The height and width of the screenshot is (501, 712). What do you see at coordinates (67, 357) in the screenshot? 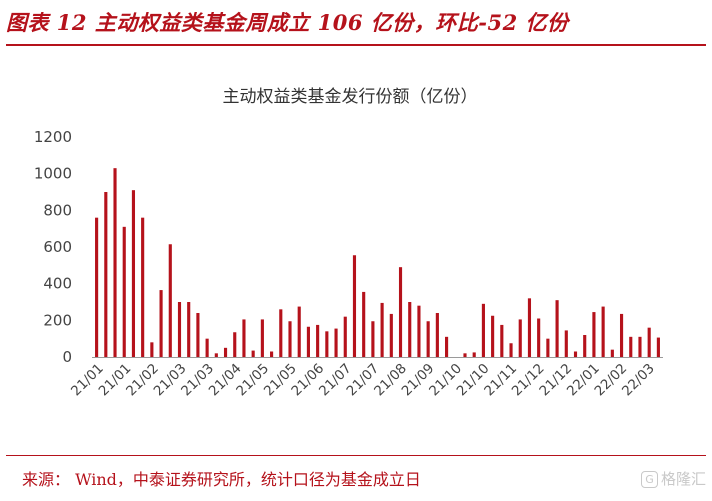
I see `y-tick-label: 0` at bounding box center [67, 357].